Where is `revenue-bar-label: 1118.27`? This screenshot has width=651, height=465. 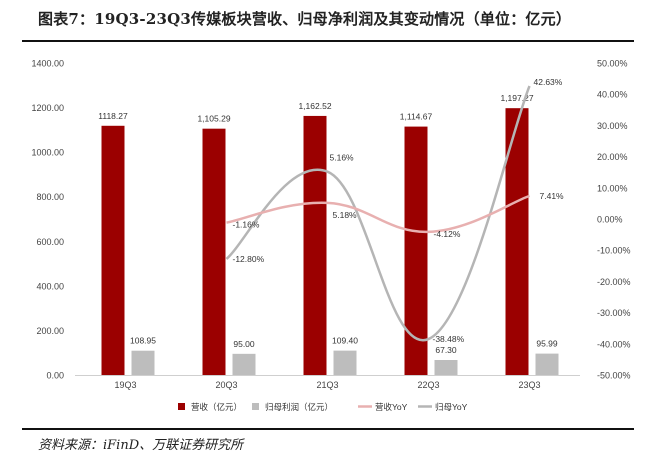 revenue-bar-label: 1118.27 is located at coordinates (113, 116).